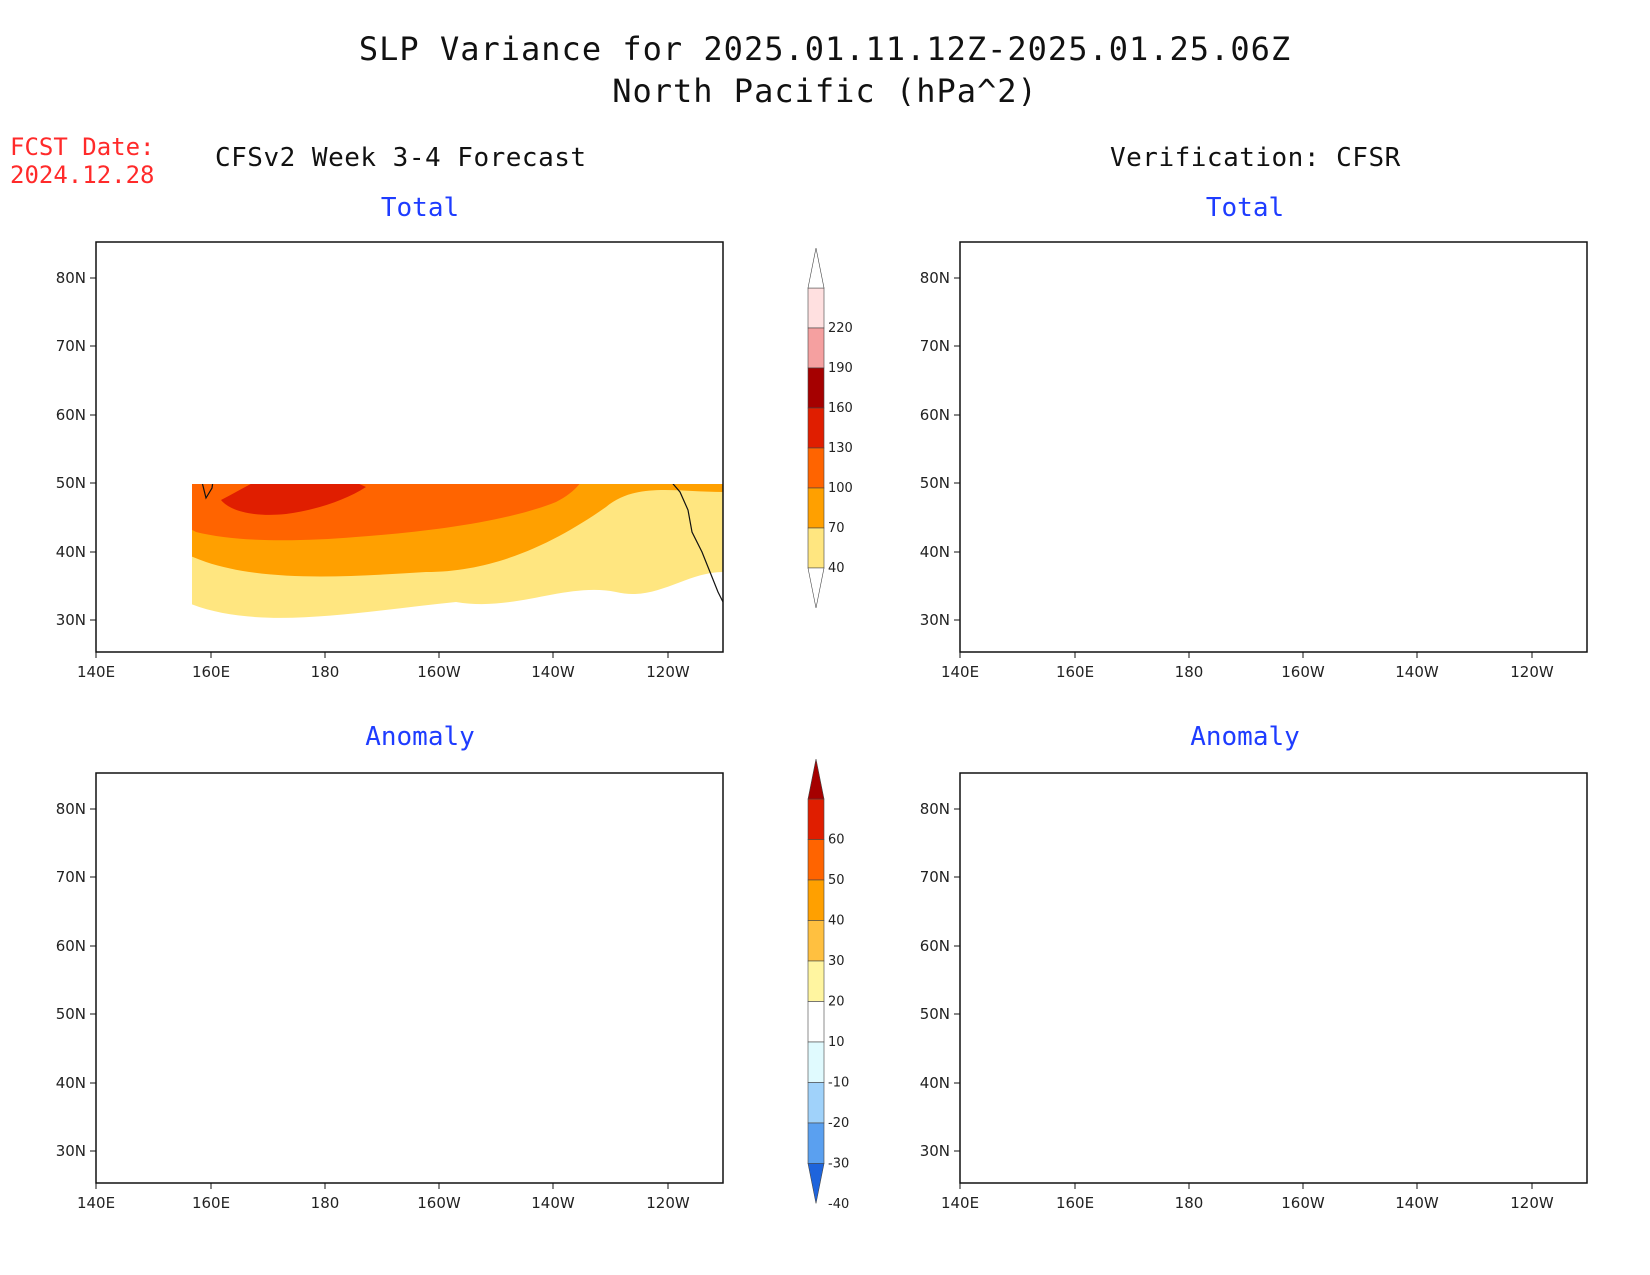 This screenshot has width=1650, height=1275. Describe the element at coordinates (439, 1203) in the screenshot. I see `lon-tick-label-forecast-anomaly: 160W` at that location.